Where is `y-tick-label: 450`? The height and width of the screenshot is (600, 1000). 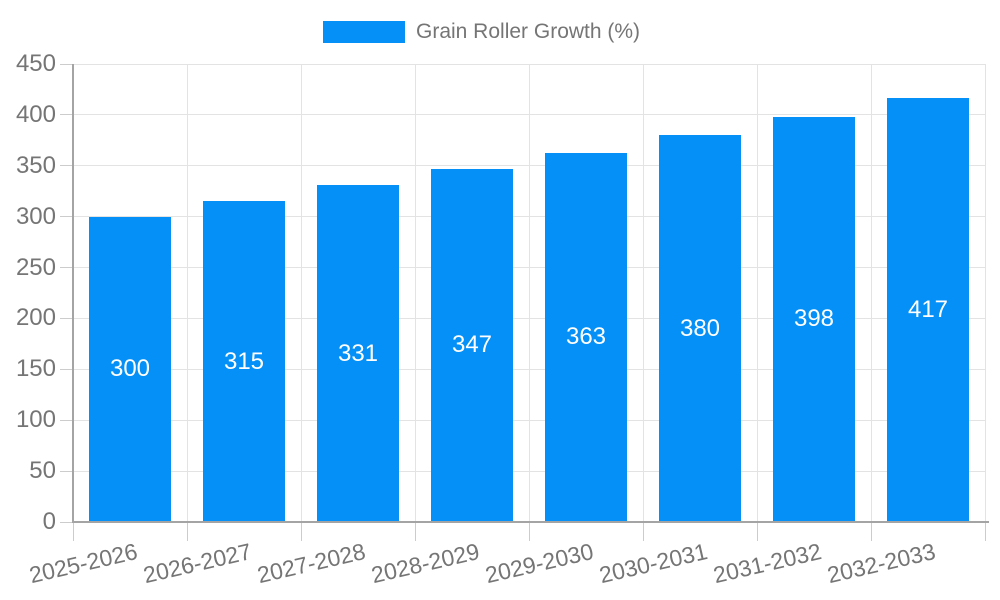 y-tick-label: 450 is located at coordinates (35, 63).